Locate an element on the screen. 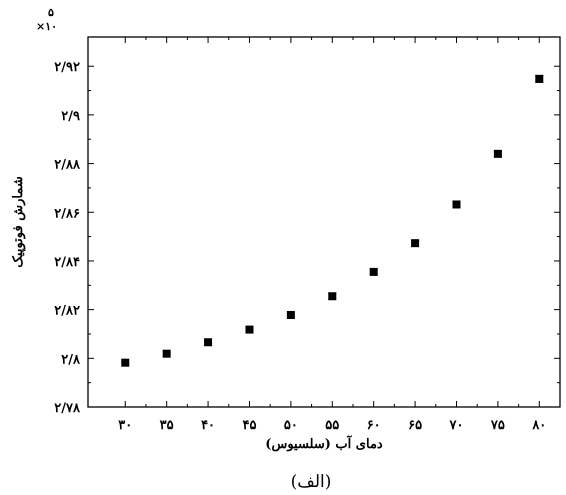 The width and height of the screenshot is (566, 495). x-axis-title: دمای آب (سلسیوس) is located at coordinates (324, 443).